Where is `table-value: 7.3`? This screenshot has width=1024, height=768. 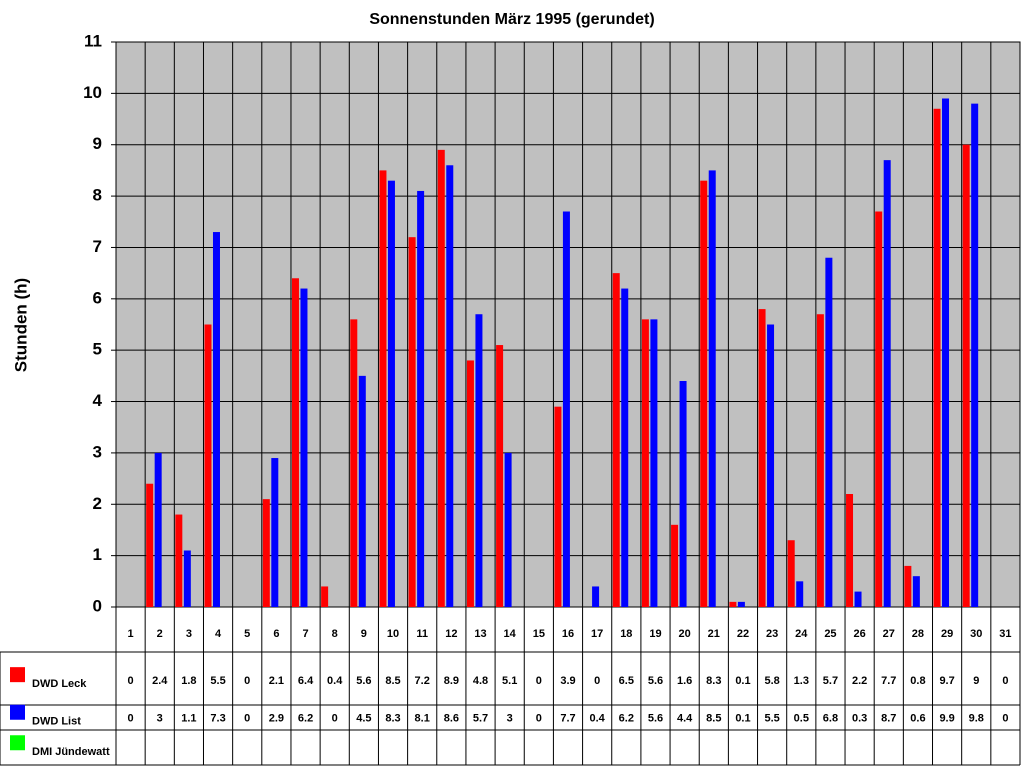
table-value: 7.3 is located at coordinates (217, 719).